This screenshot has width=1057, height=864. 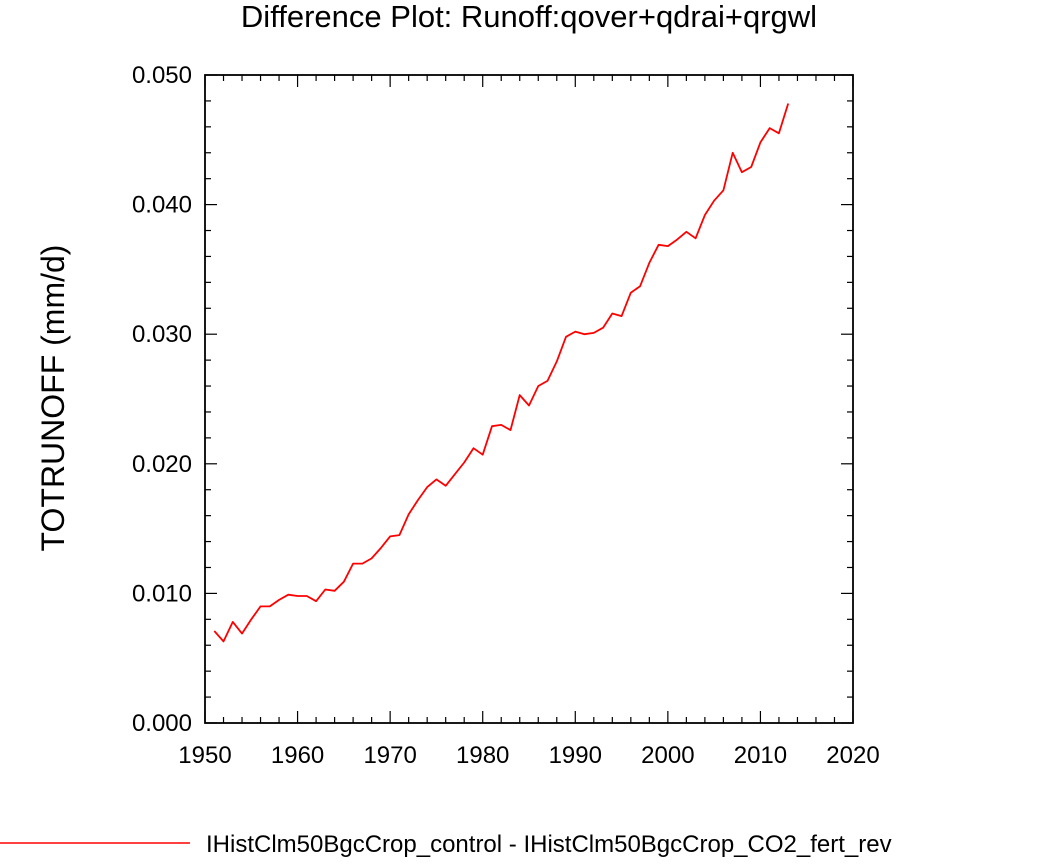 I want to click on y-tick-label: 0.030, so click(x=162, y=334).